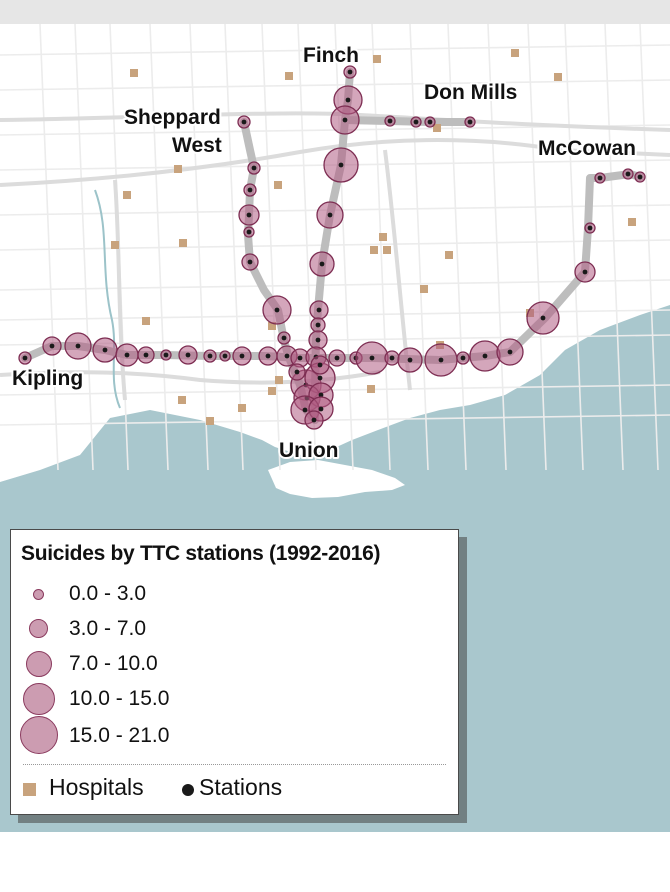 Image resolution: width=670 pixels, height=892 pixels. I want to click on legend-title: Suicides by TTC stations (1992-2016), so click(201, 553).